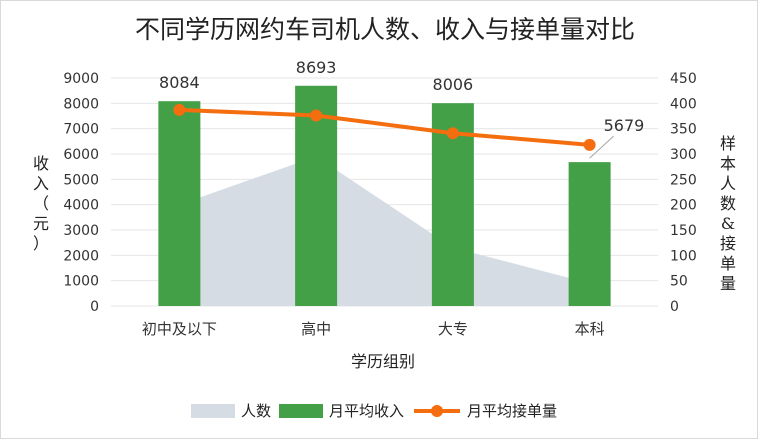 The image size is (760, 441). Describe the element at coordinates (41, 203) in the screenshot. I see `left-axis-title: 收入（元）` at that location.